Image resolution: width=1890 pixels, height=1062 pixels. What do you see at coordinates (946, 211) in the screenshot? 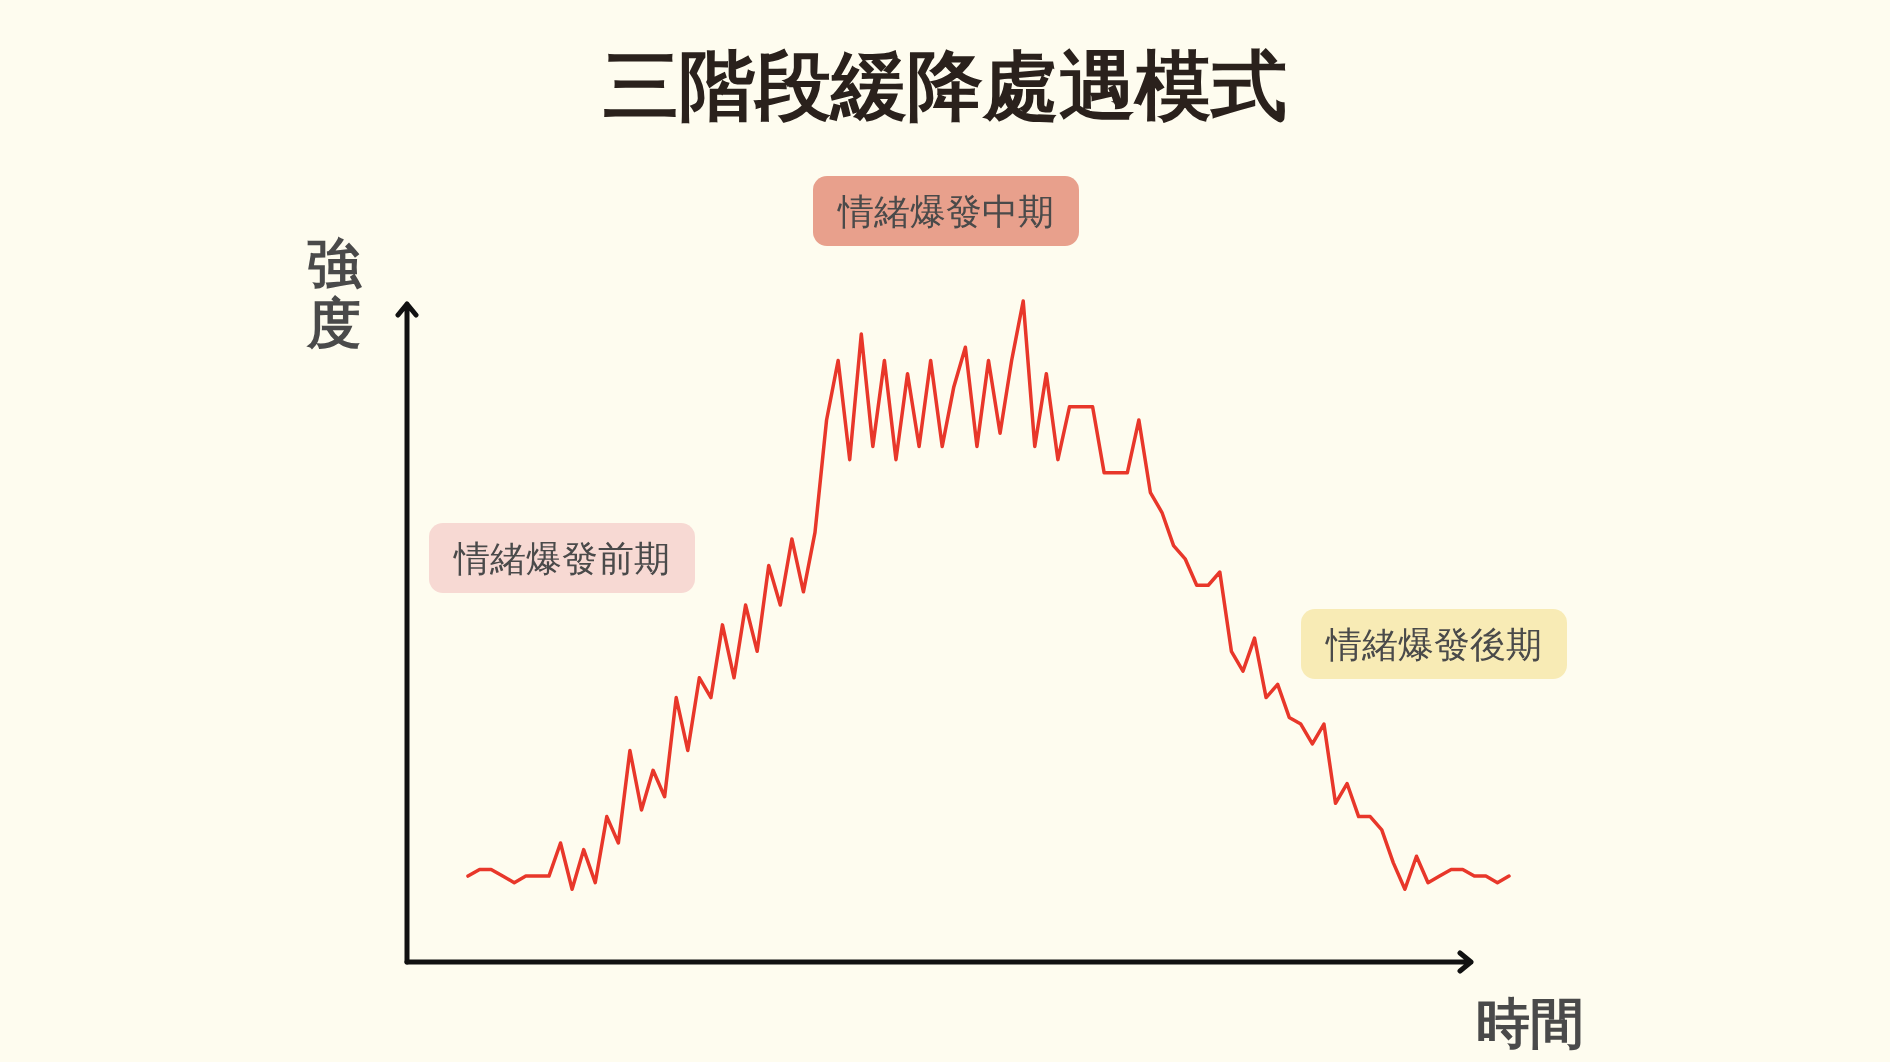
I see `annotation: 情緒爆發中期` at bounding box center [946, 211].